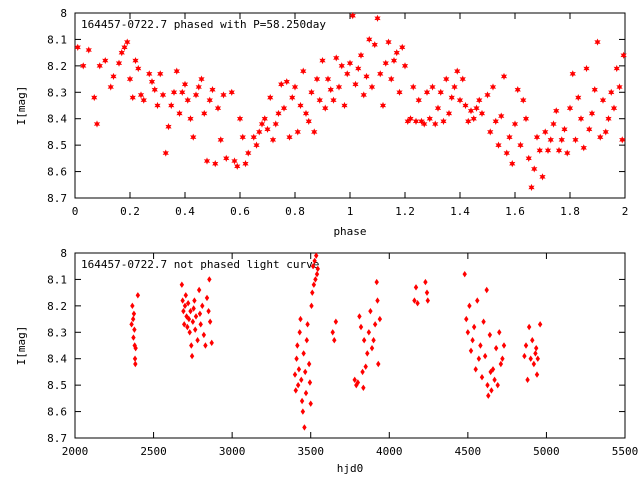 The image size is (640, 480). Describe the element at coordinates (63, 13) in the screenshot. I see `y-tick-label: 8` at that location.